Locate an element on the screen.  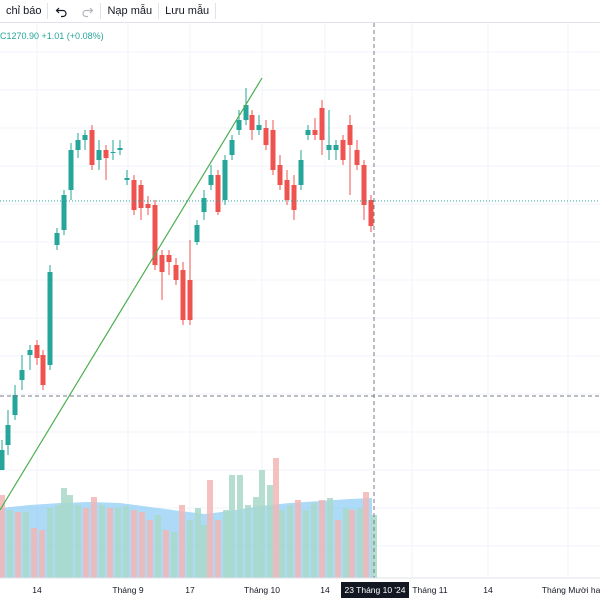
crosshair-date-label: 23 Tháng 10 '24 is located at coordinates (374, 590).